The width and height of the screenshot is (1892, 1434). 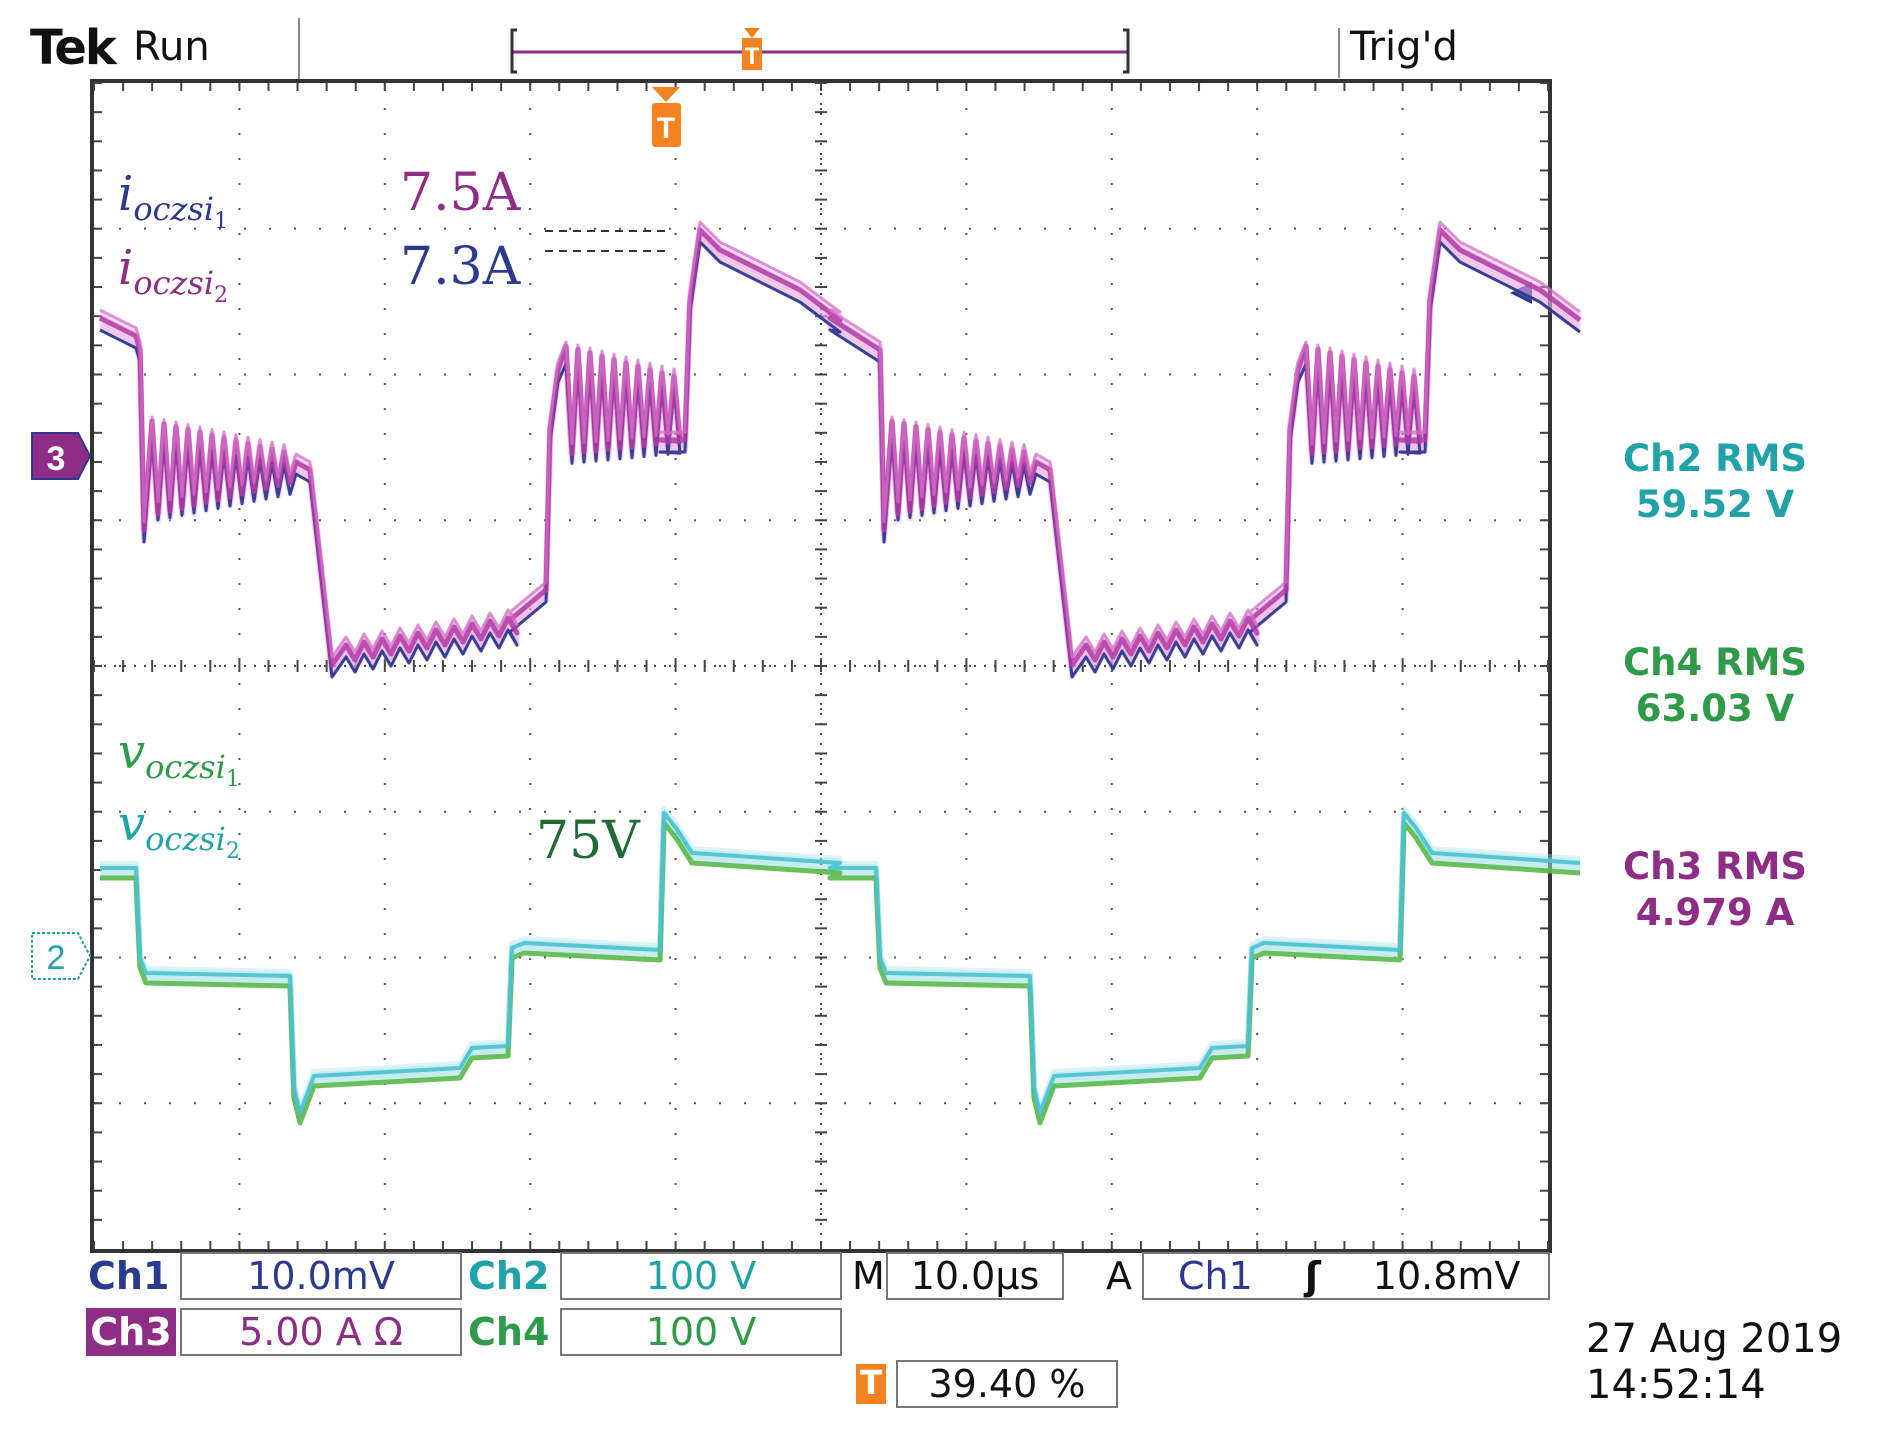 What do you see at coordinates (701, 1332) in the screenshot?
I see `ch4-scale: 100 V` at bounding box center [701, 1332].